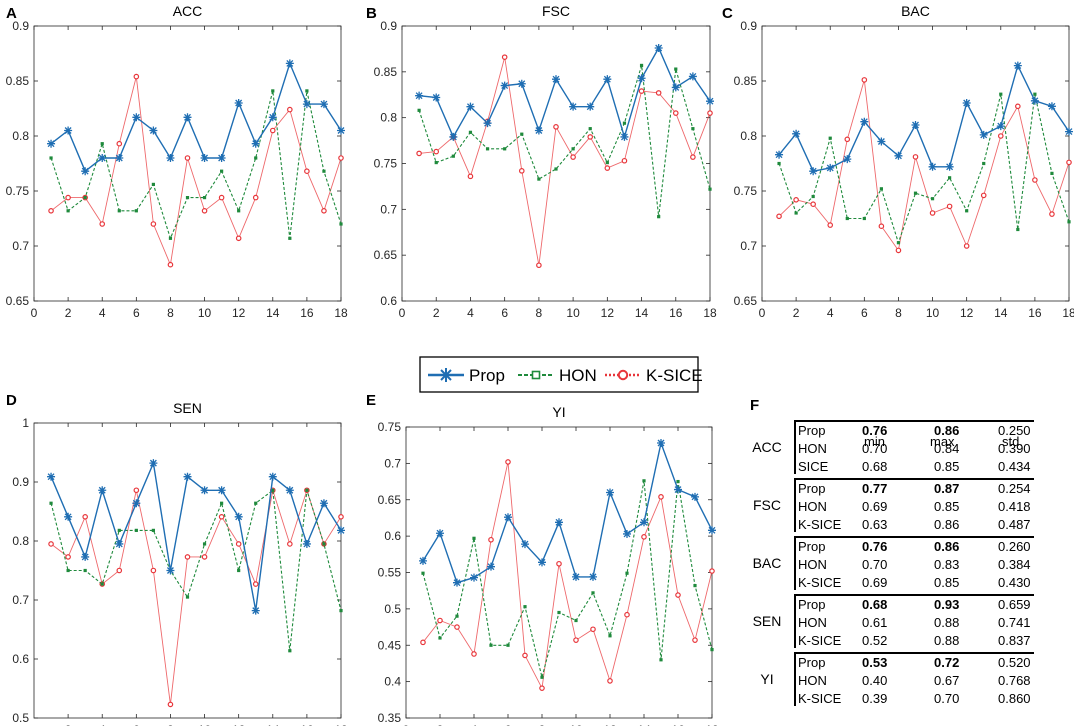  Describe the element at coordinates (875, 430) in the screenshot. I see `stats-min: 0.76` at that location.